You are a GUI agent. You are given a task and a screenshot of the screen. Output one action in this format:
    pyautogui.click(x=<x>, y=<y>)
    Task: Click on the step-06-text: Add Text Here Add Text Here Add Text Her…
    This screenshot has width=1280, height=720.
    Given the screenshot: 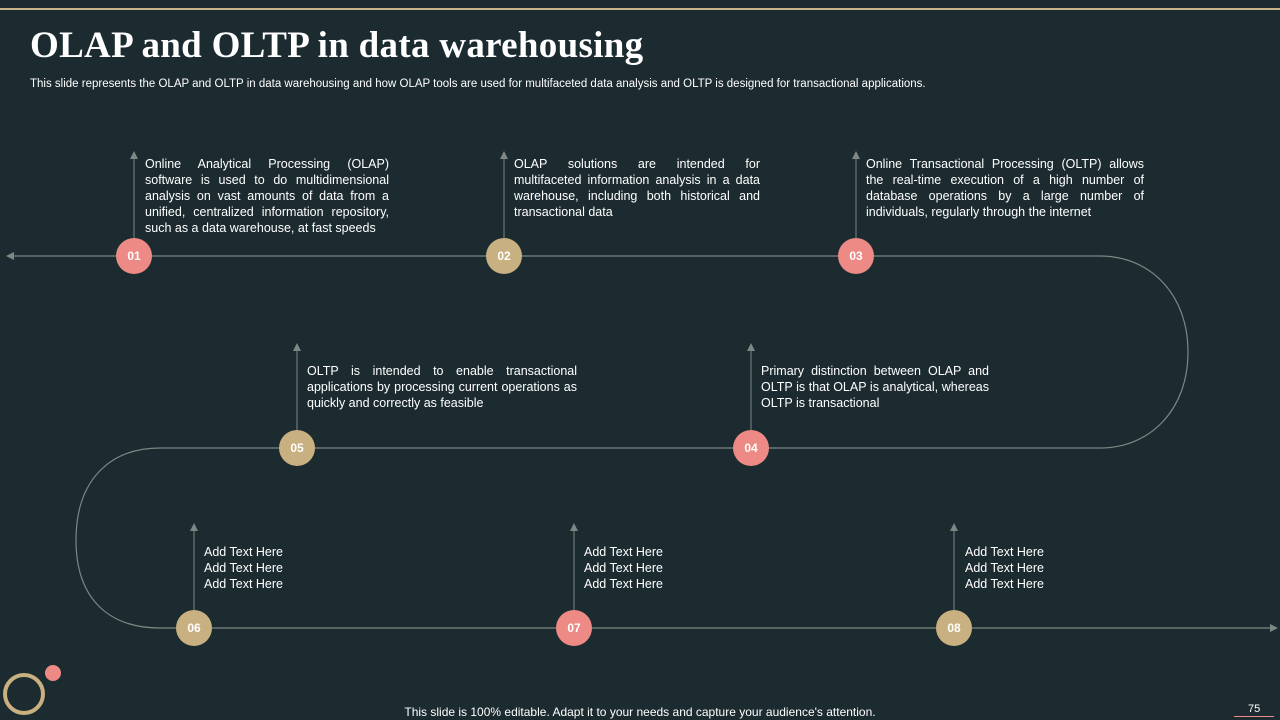 What is the action you would take?
    pyautogui.click(x=264, y=568)
    